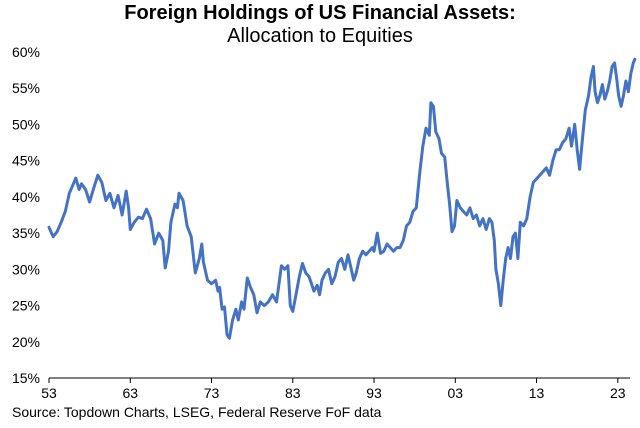 The width and height of the screenshot is (640, 428). I want to click on y-tick-label: 30%, so click(26, 269).